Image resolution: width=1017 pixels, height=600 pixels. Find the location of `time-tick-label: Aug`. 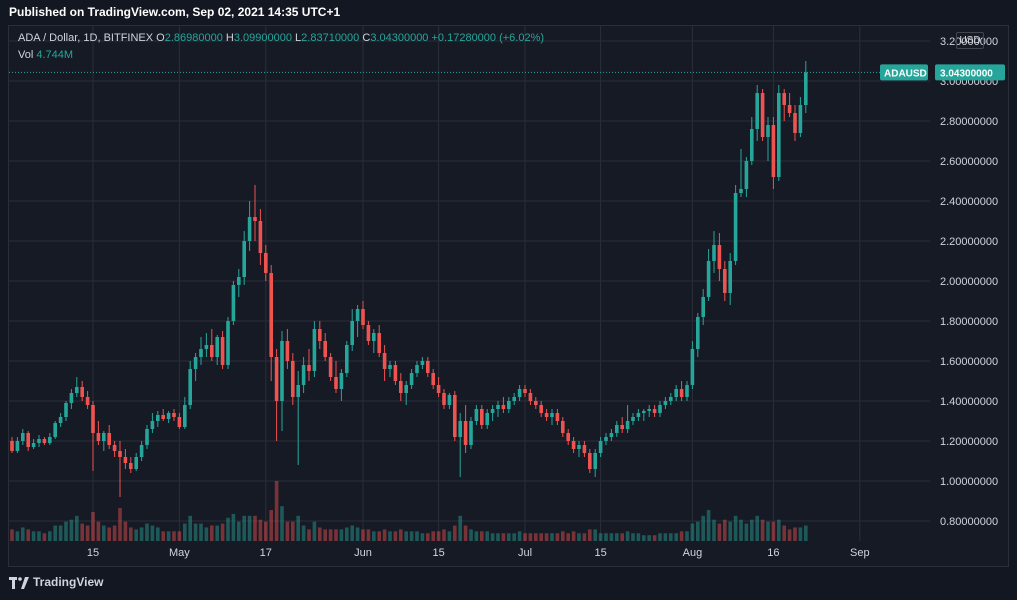

time-tick-label: Aug is located at coordinates (693, 553).